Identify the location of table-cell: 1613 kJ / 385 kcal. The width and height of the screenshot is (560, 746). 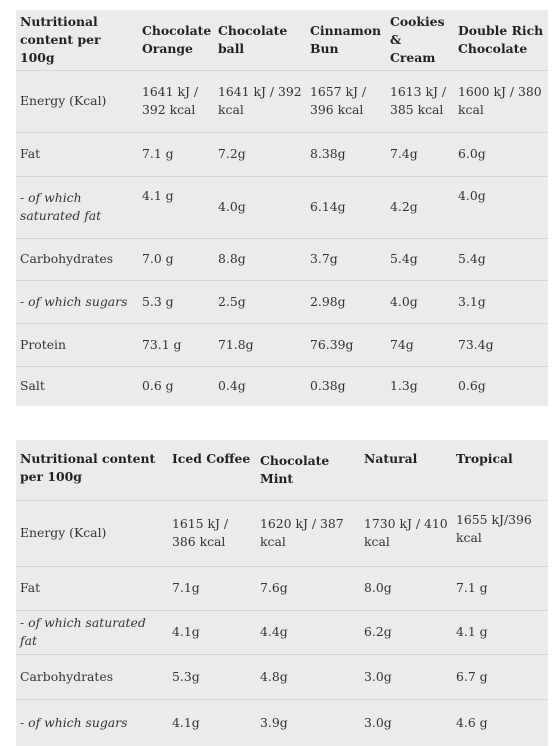
(420, 100).